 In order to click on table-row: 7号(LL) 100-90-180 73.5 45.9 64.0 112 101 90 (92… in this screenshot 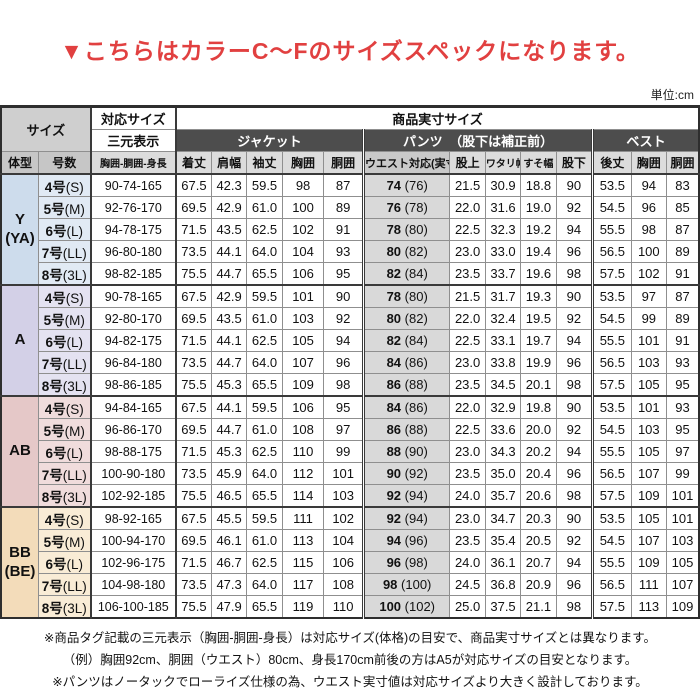, I will do `click(350, 473)`.